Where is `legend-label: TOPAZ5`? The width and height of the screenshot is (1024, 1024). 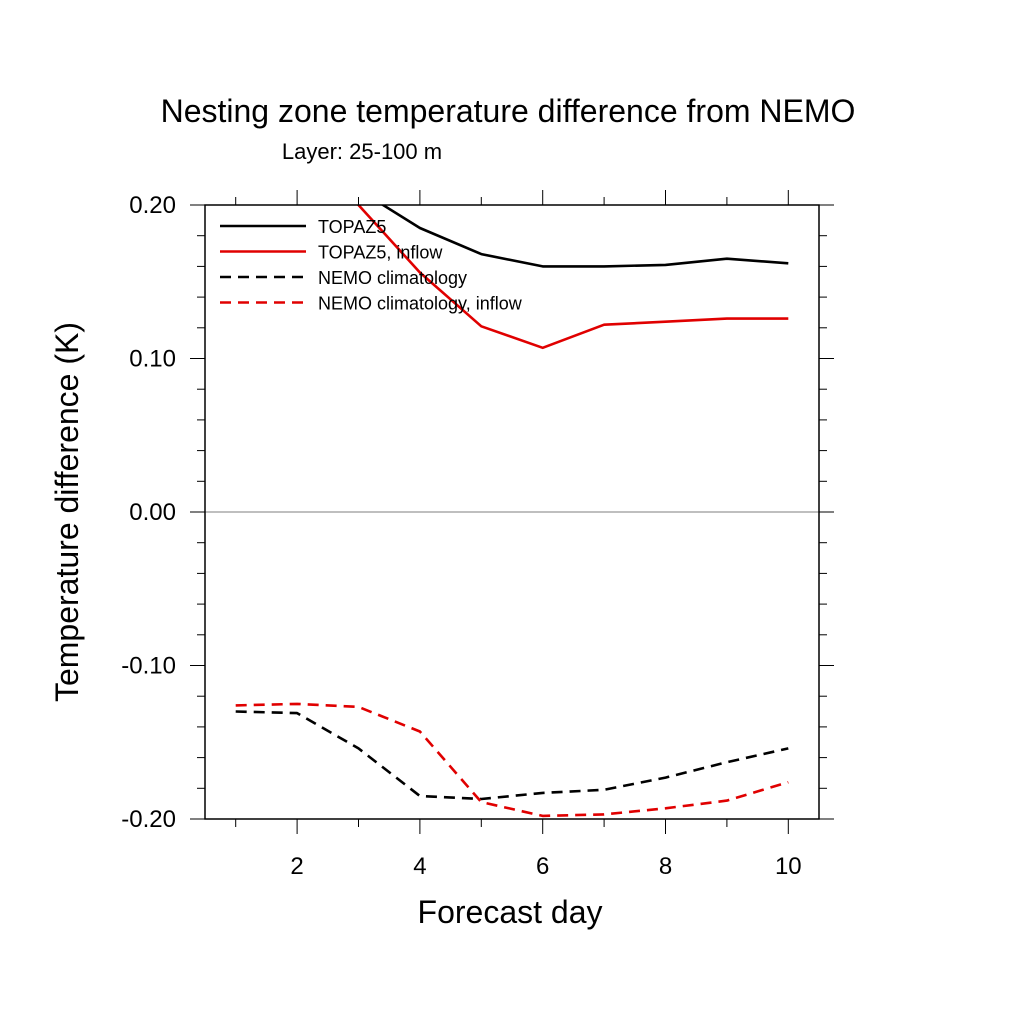
legend-label: TOPAZ5 is located at coordinates (352, 227).